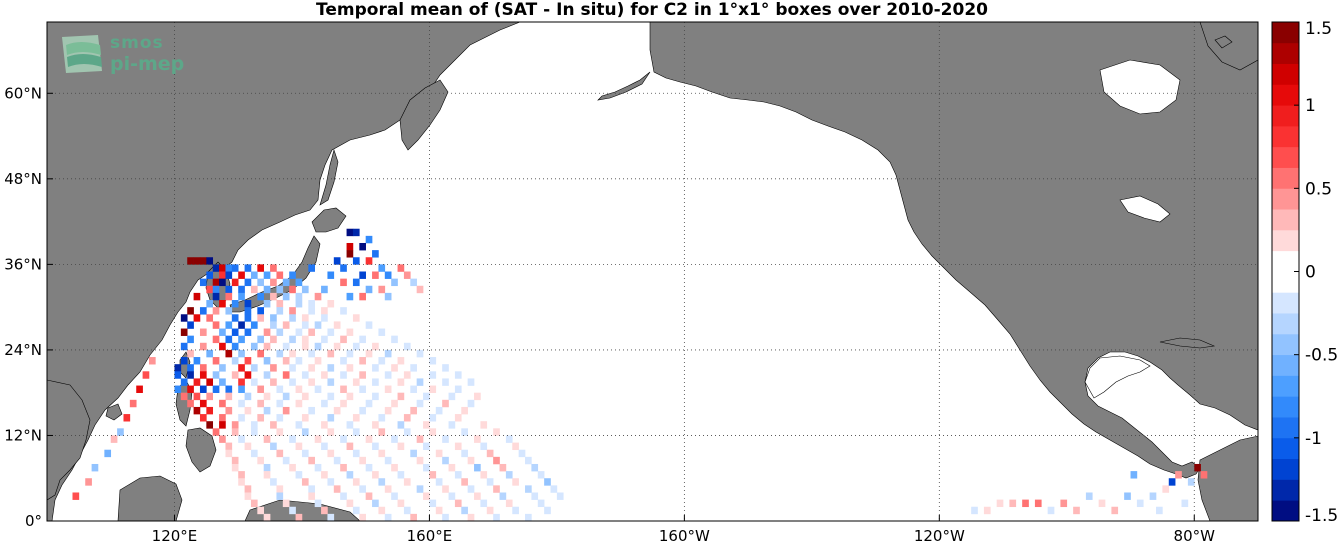 The image size is (1343, 544). Describe the element at coordinates (1310, 106) in the screenshot. I see `colorbar-tick-label: 1` at that location.